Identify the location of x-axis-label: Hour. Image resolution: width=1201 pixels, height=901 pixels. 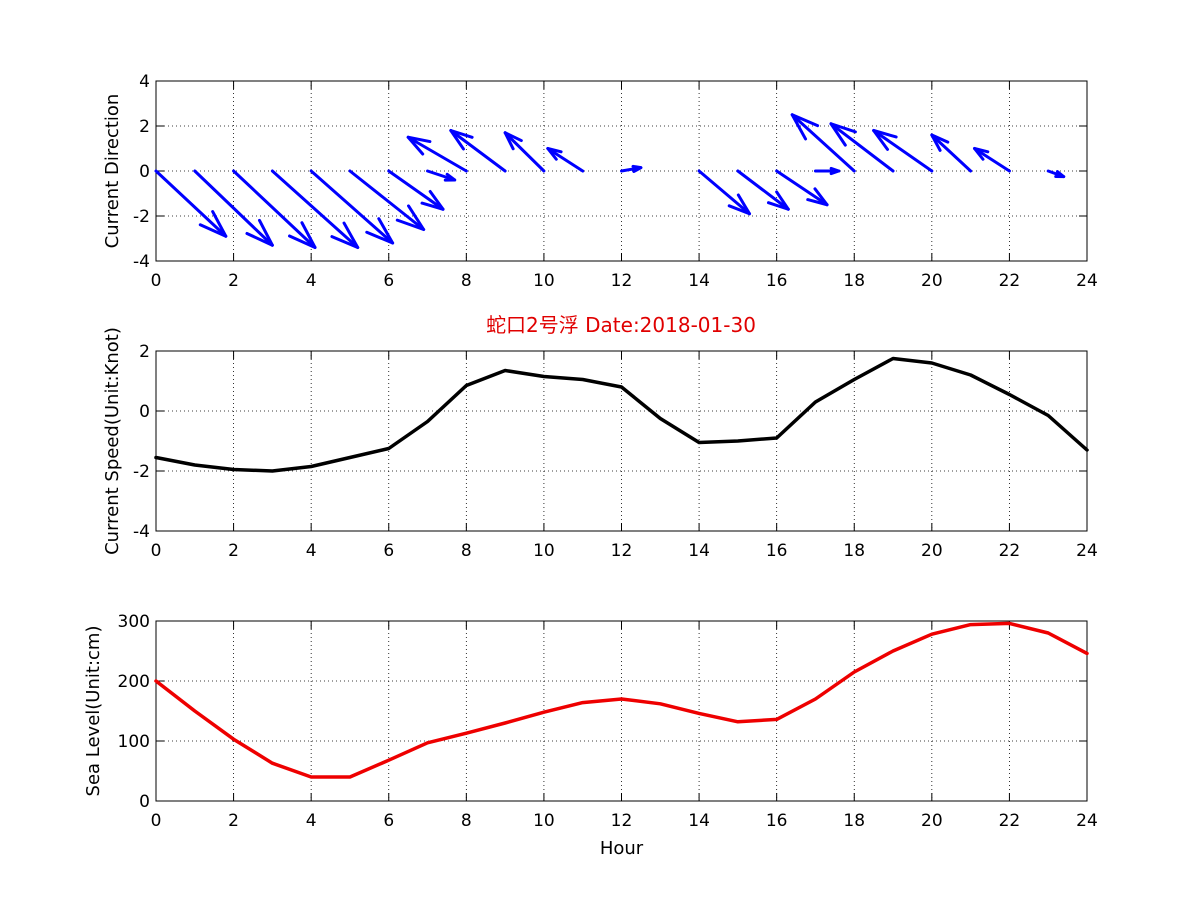
(622, 848).